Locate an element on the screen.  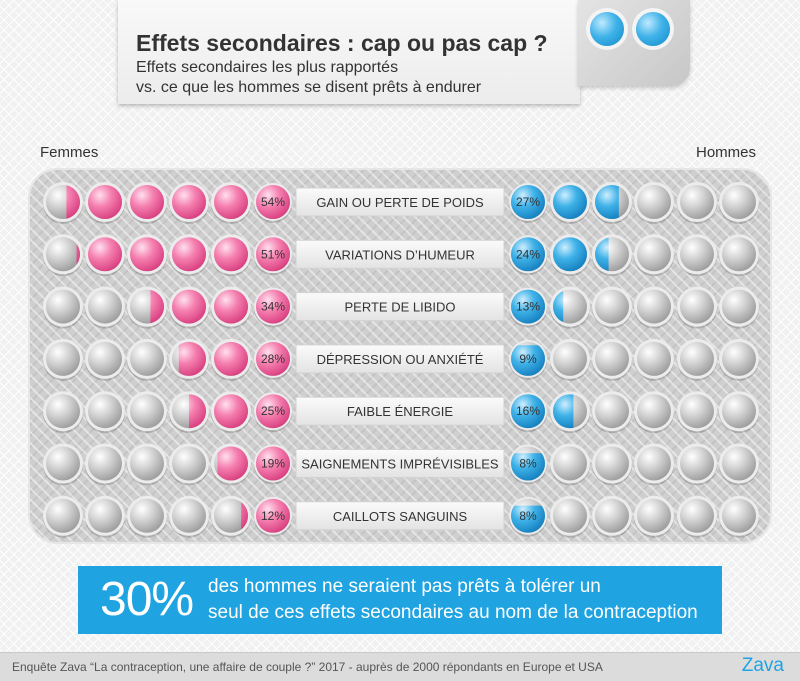
category-label: GAIN OU PERTE DE POIDS is located at coordinates (400, 202).